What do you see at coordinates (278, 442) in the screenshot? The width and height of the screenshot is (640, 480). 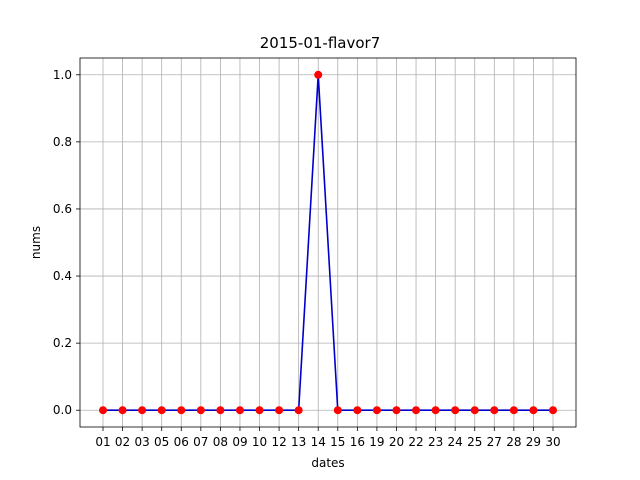 I see `x-tick-label: 12` at bounding box center [278, 442].